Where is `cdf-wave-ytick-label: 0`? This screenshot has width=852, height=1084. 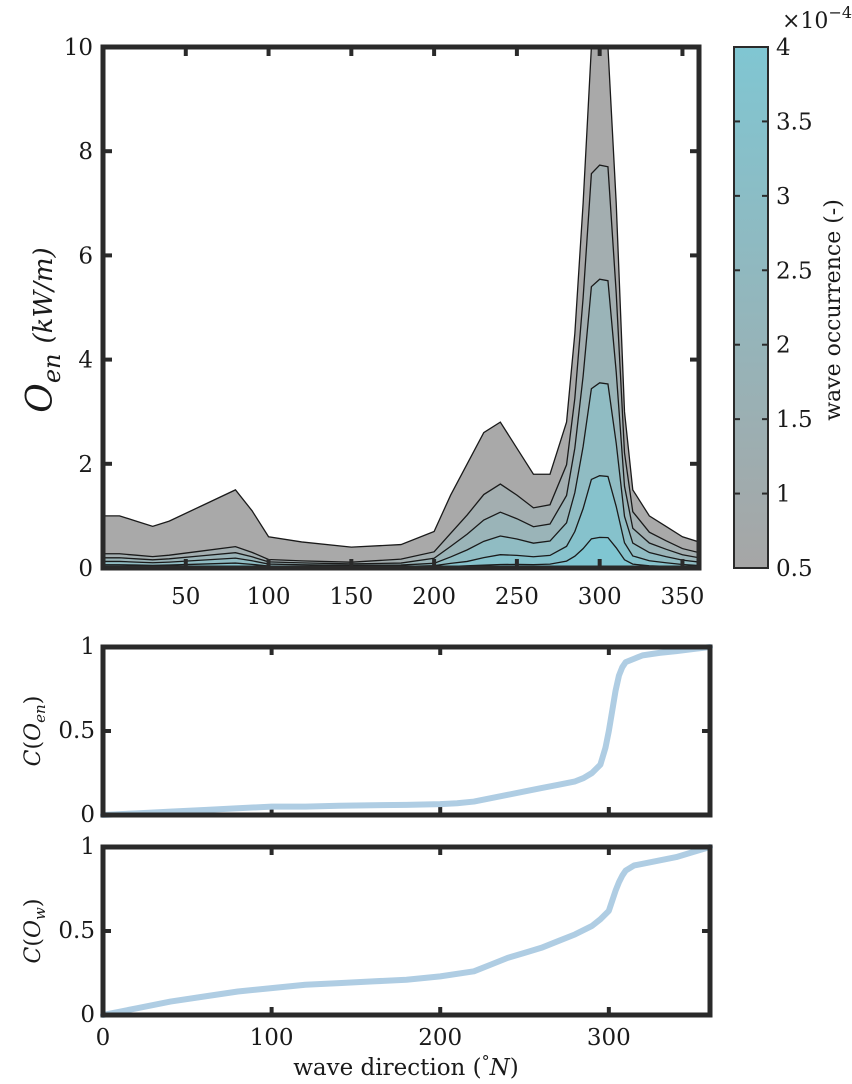 cdf-wave-ytick-label: 0 is located at coordinates (87, 1015).